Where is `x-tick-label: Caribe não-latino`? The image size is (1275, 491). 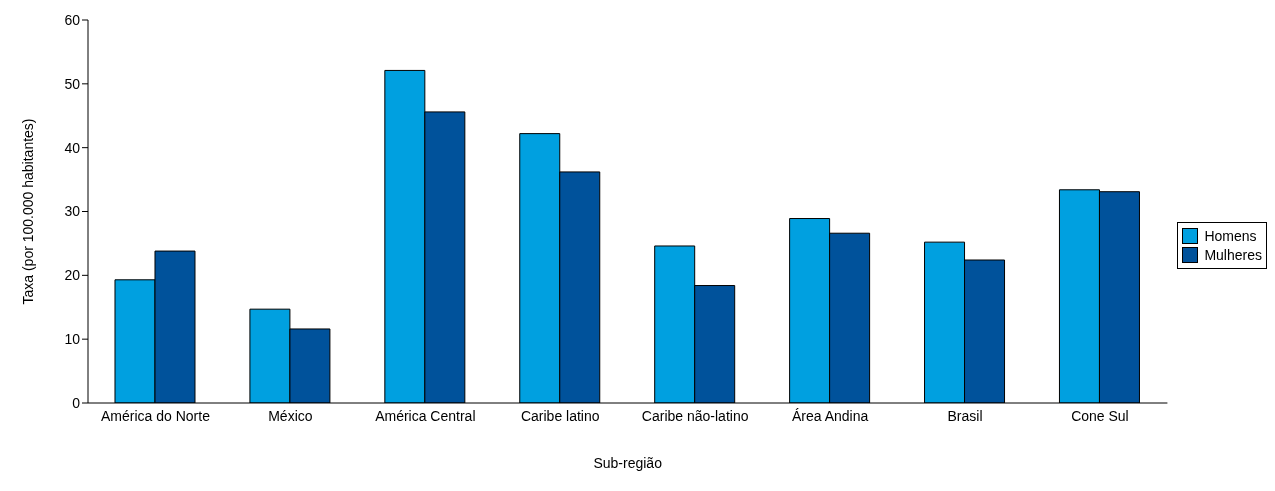 x-tick-label: Caribe não-latino is located at coordinates (695, 415).